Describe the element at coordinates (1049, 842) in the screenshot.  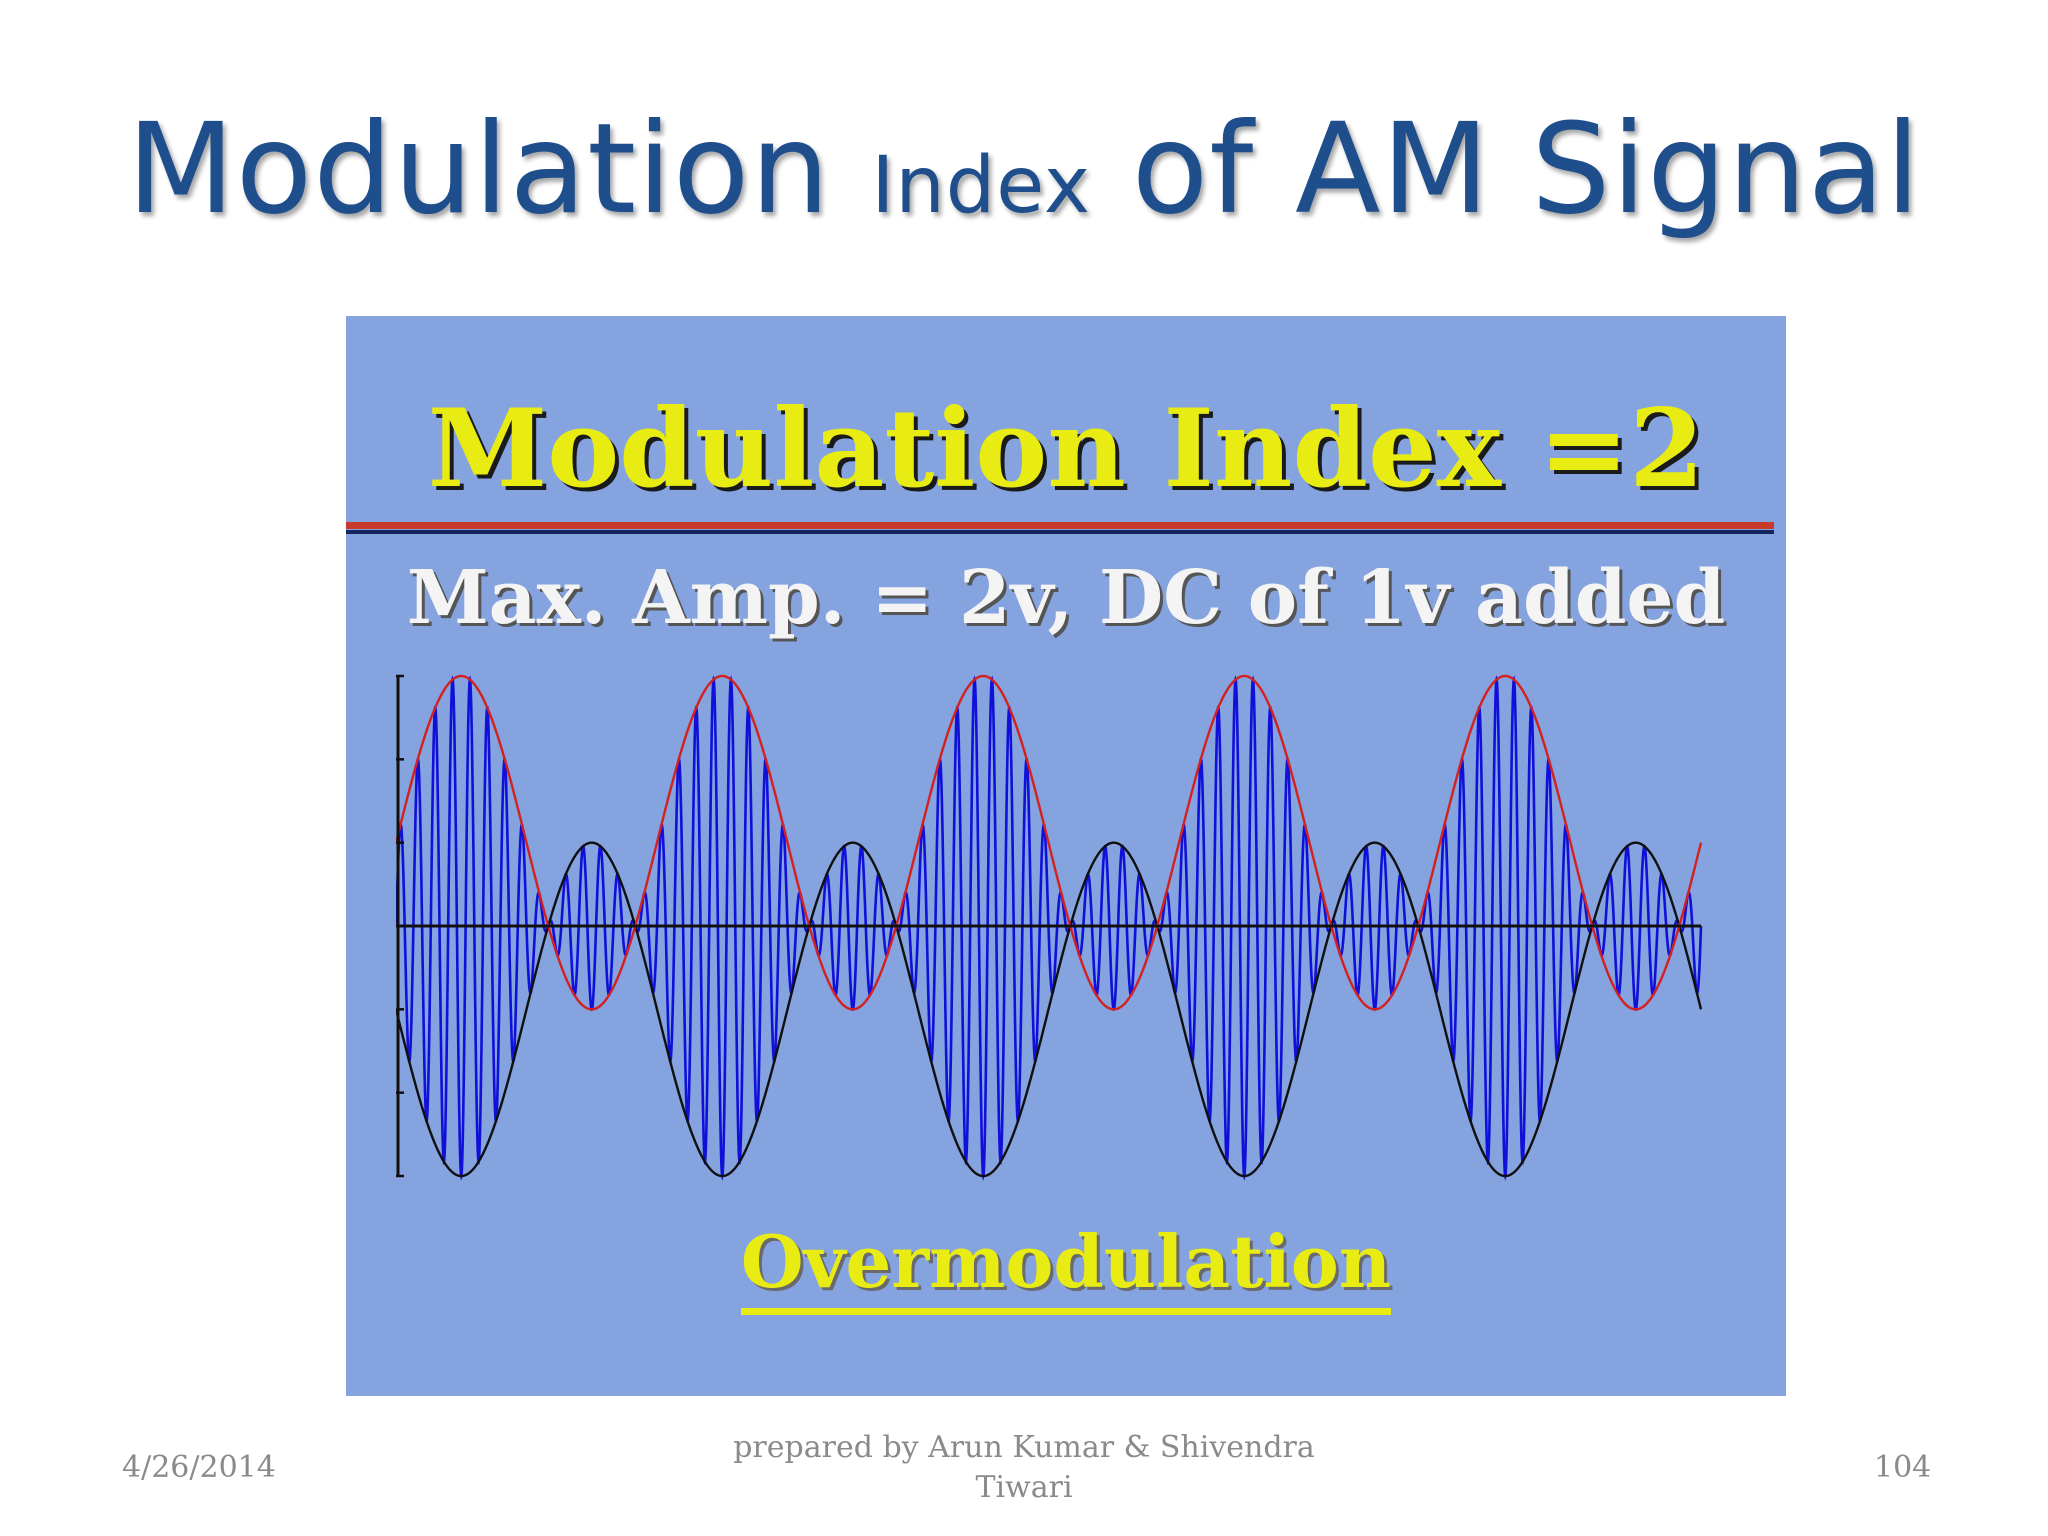
I see `upper-envelope-line` at that location.